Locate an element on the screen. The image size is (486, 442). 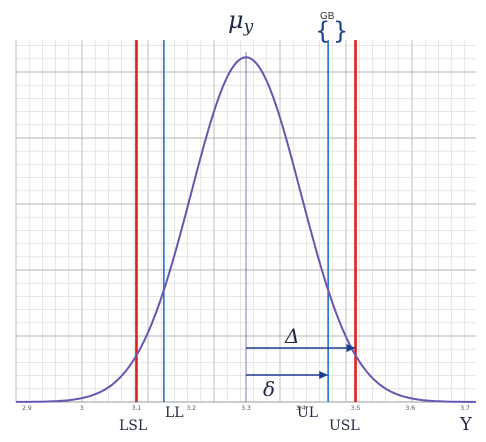
small-delta-arrow-head is located at coordinates (324, 375).